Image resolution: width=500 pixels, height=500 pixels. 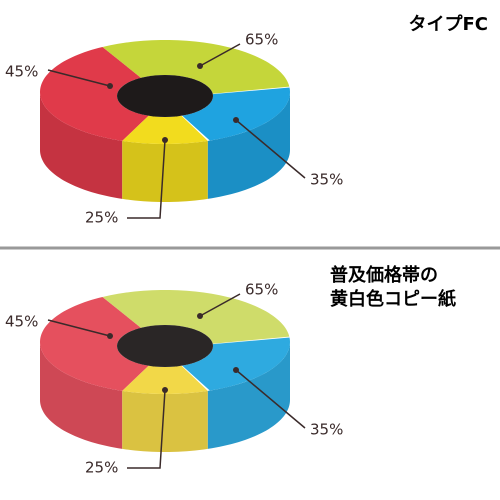 What do you see at coordinates (393, 299) in the screenshot?
I see `panel-title: 黄白色コピー紙` at bounding box center [393, 299].